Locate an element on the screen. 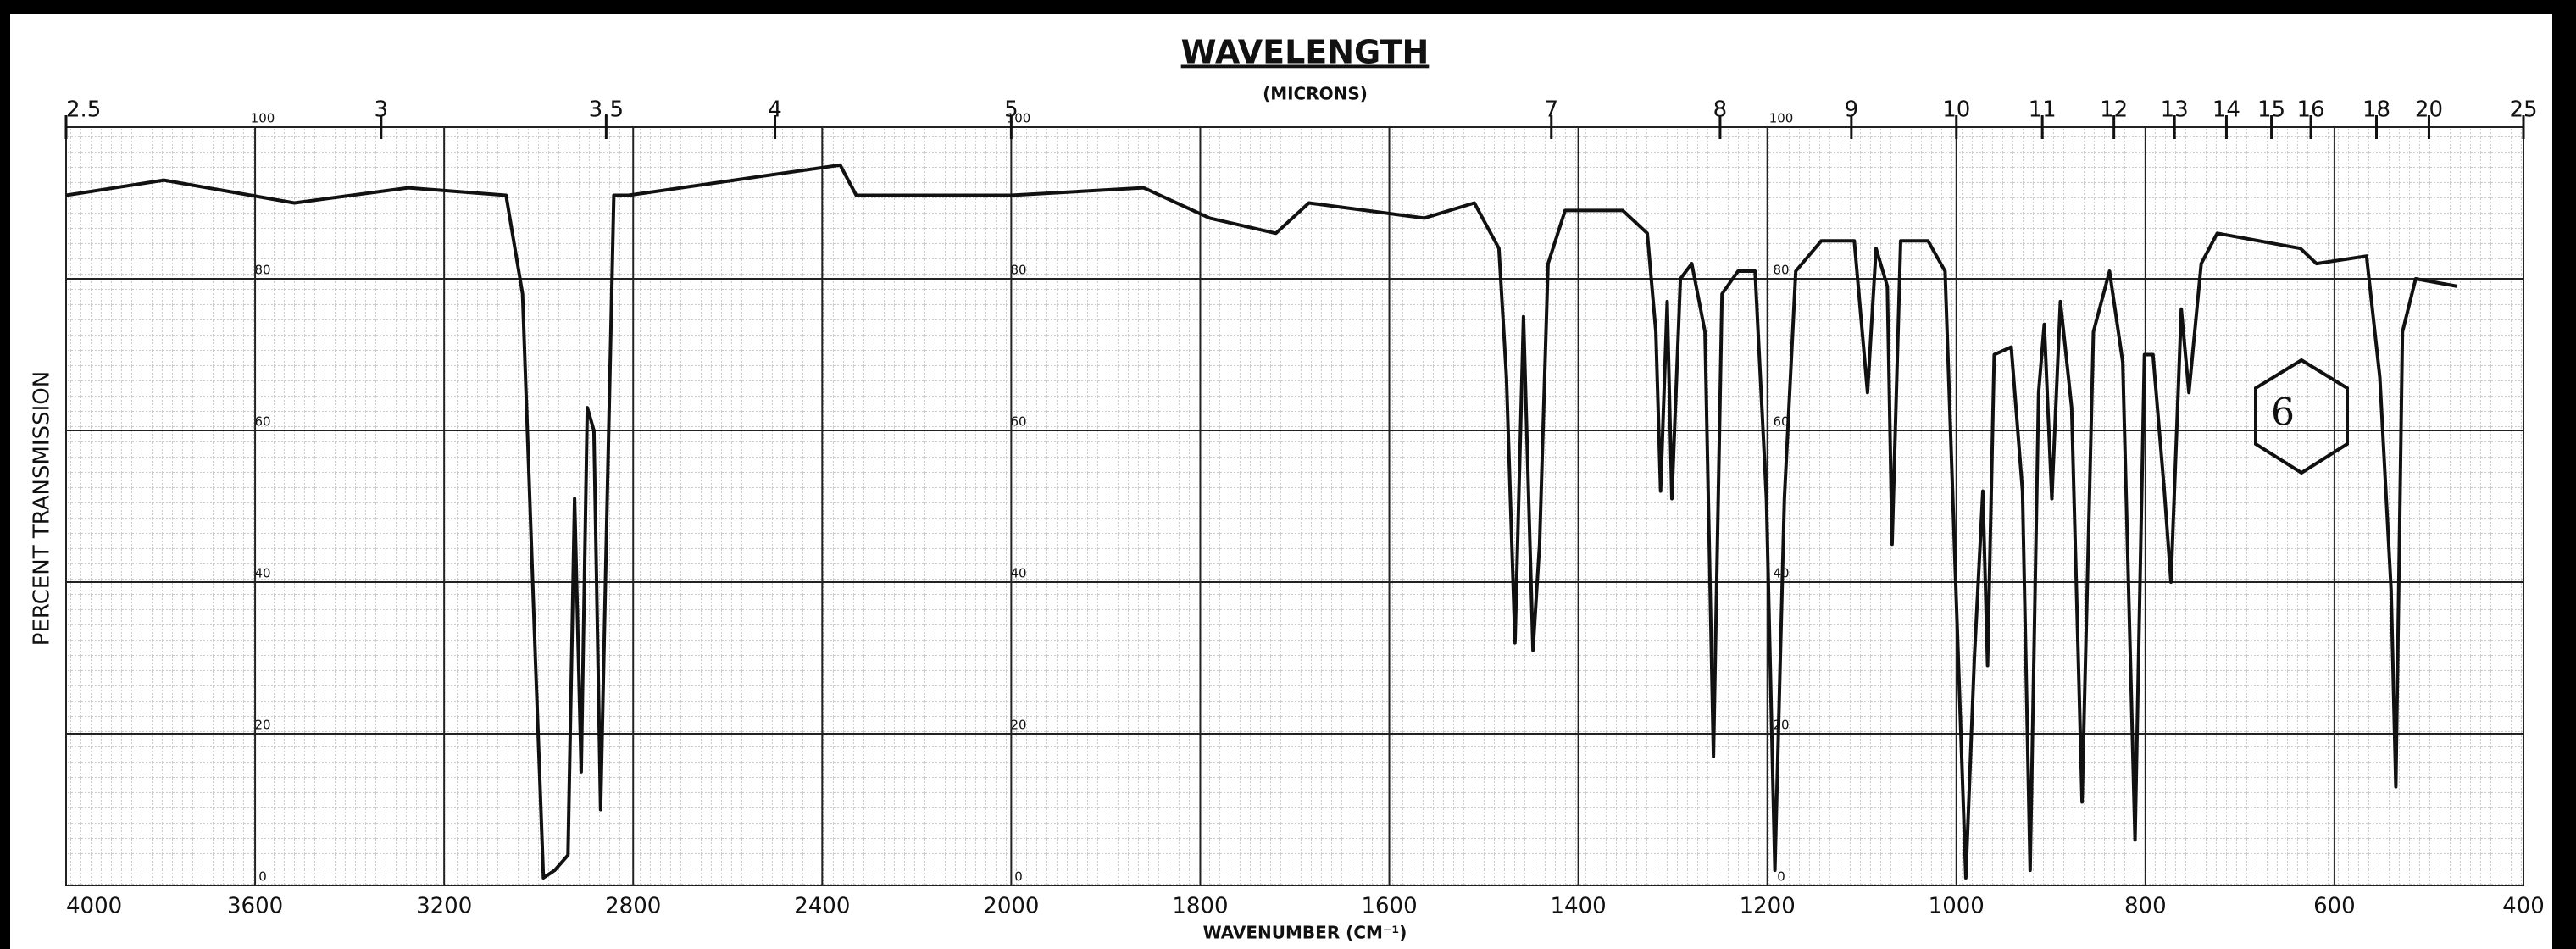  x-tick-label: 4000 is located at coordinates (94, 906).